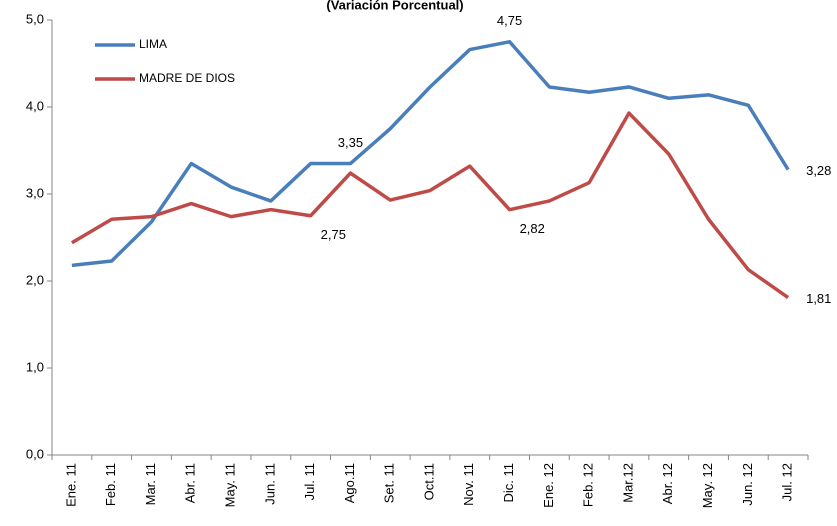  I want to click on chart-title: (Variación Porcentual), so click(394, 6).